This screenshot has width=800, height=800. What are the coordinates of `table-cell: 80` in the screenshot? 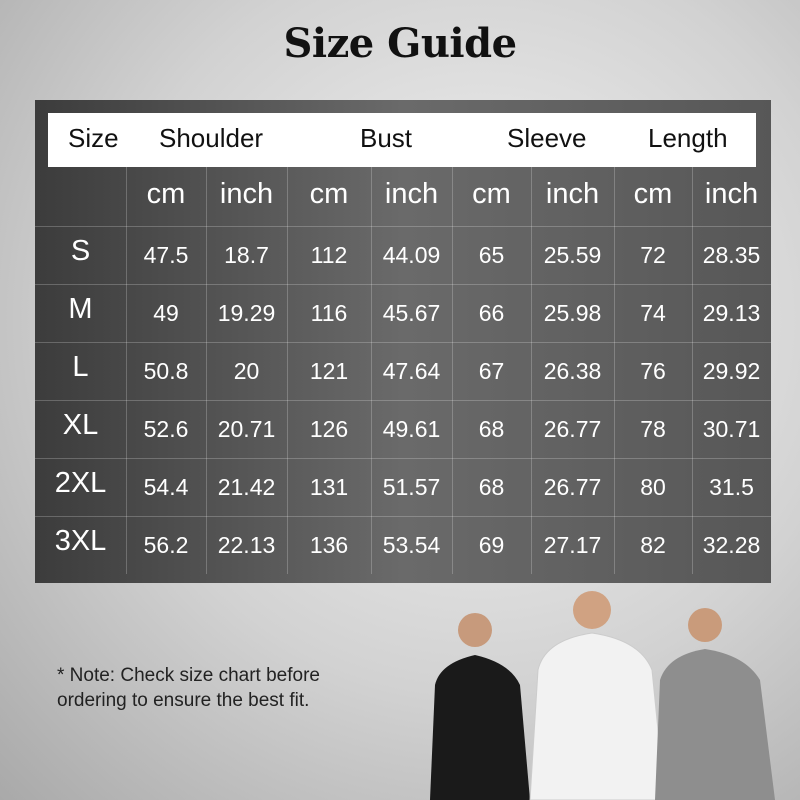 It's located at (653, 486).